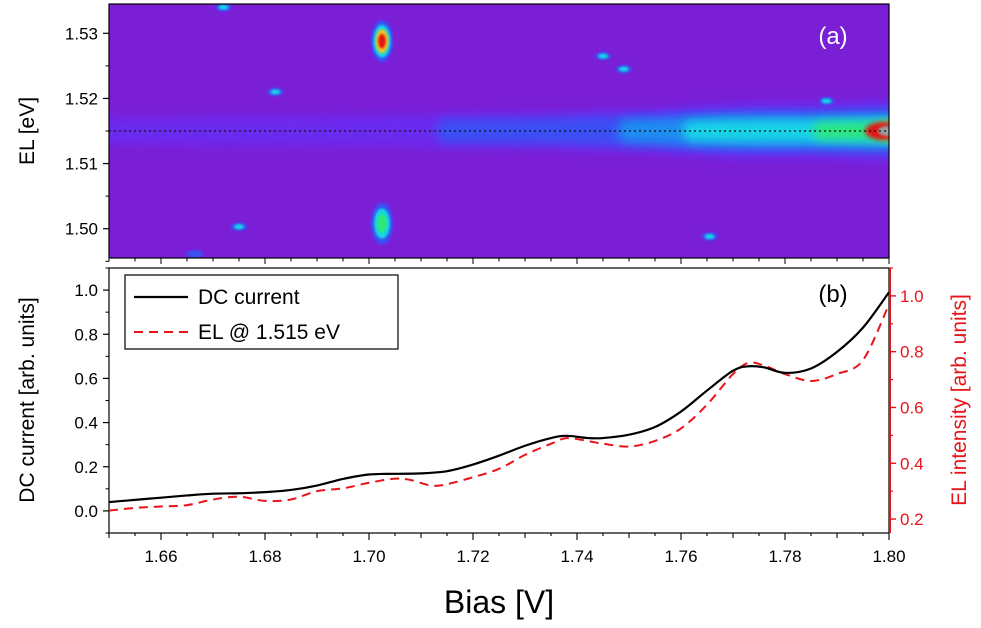 Image resolution: width=981 pixels, height=628 pixels. I want to click on y-tick-label: 0.8, so click(86, 334).